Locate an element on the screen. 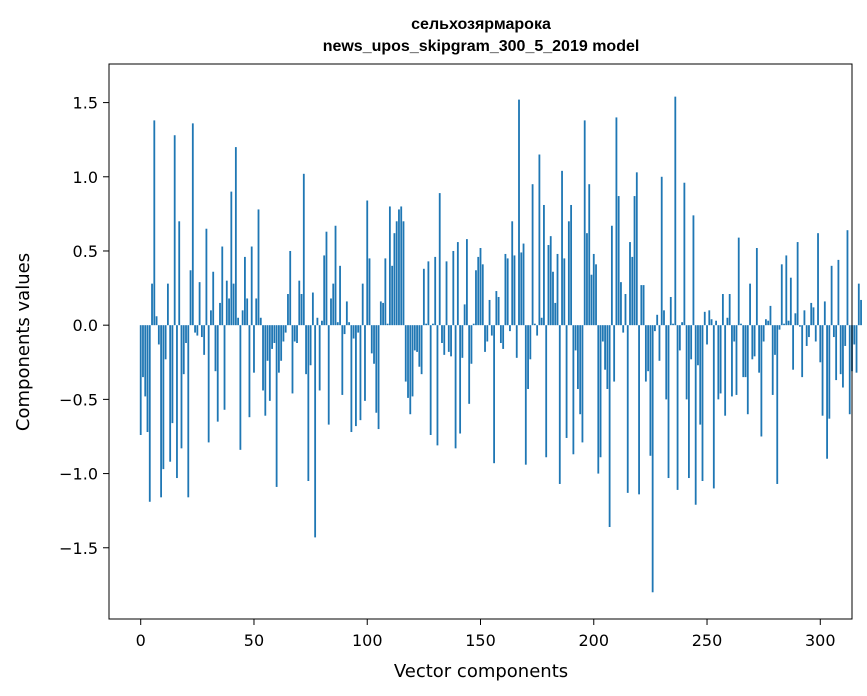 This screenshot has height=696, width=867. y-tick-label: 0.5 is located at coordinates (85, 251).